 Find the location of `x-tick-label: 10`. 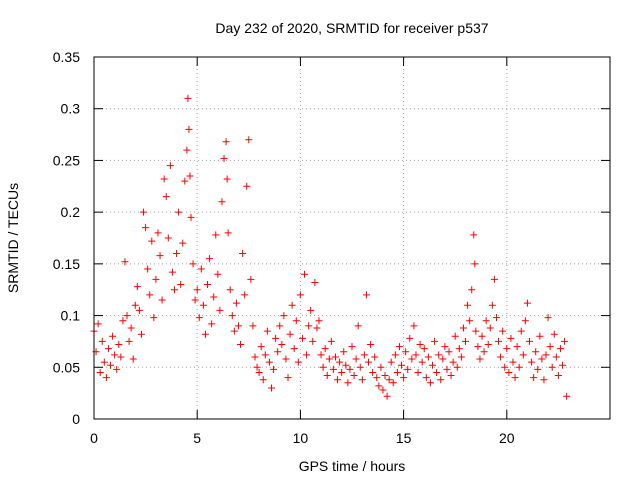

x-tick-label: 10 is located at coordinates (301, 438).